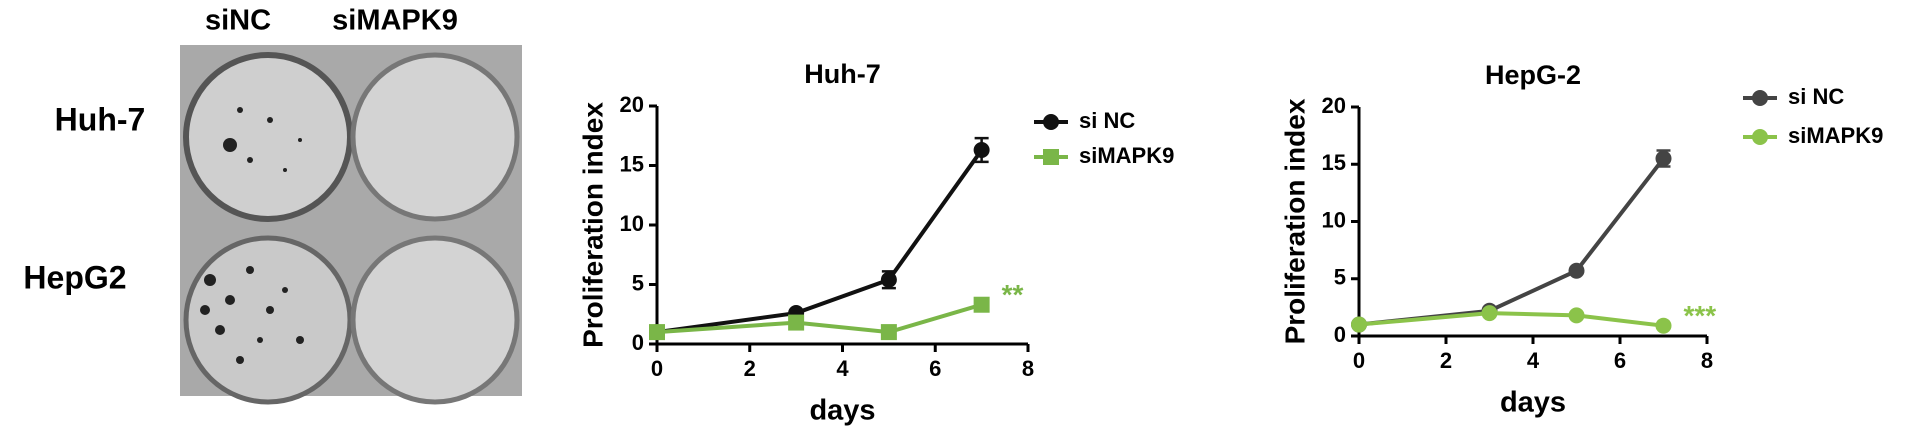 Image resolution: width=1911 pixels, height=446 pixels. I want to click on chart-title: HepG-2, so click(1533, 75).